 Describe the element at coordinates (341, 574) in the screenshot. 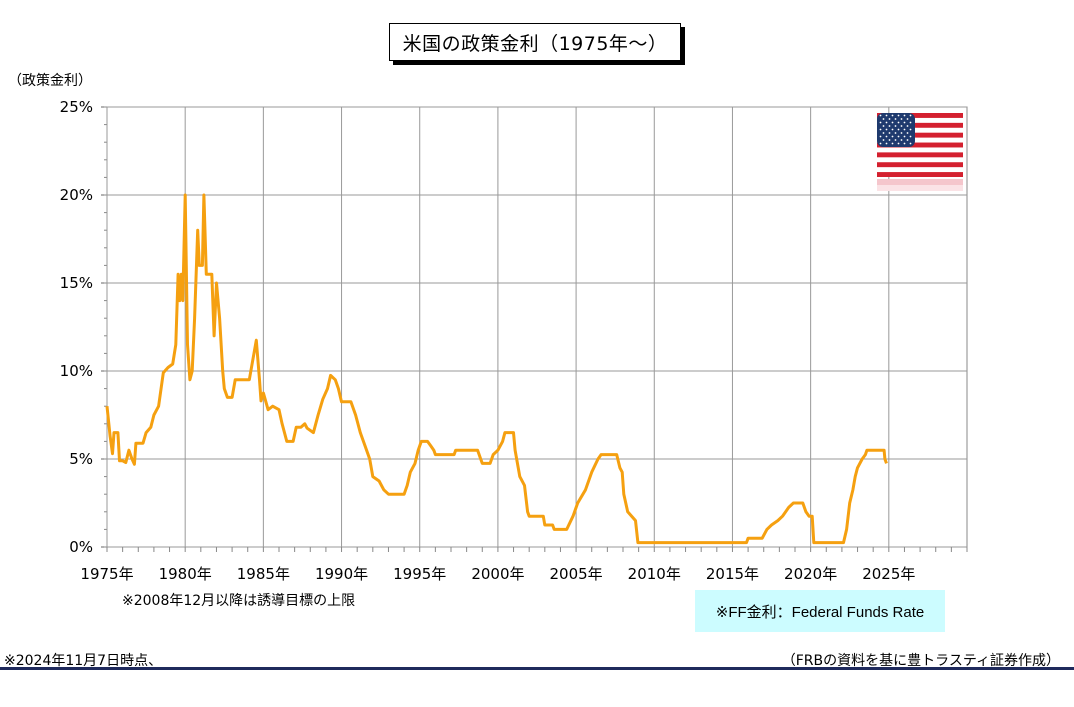

I see `x-tick-label: 1990年` at that location.